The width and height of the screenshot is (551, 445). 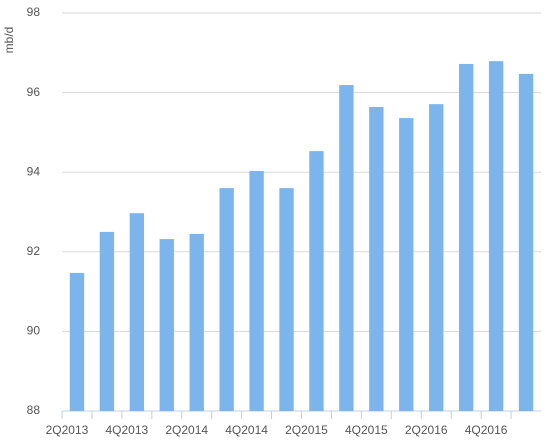 What do you see at coordinates (306, 430) in the screenshot?
I see `x-tick-label: 2Q2015` at bounding box center [306, 430].